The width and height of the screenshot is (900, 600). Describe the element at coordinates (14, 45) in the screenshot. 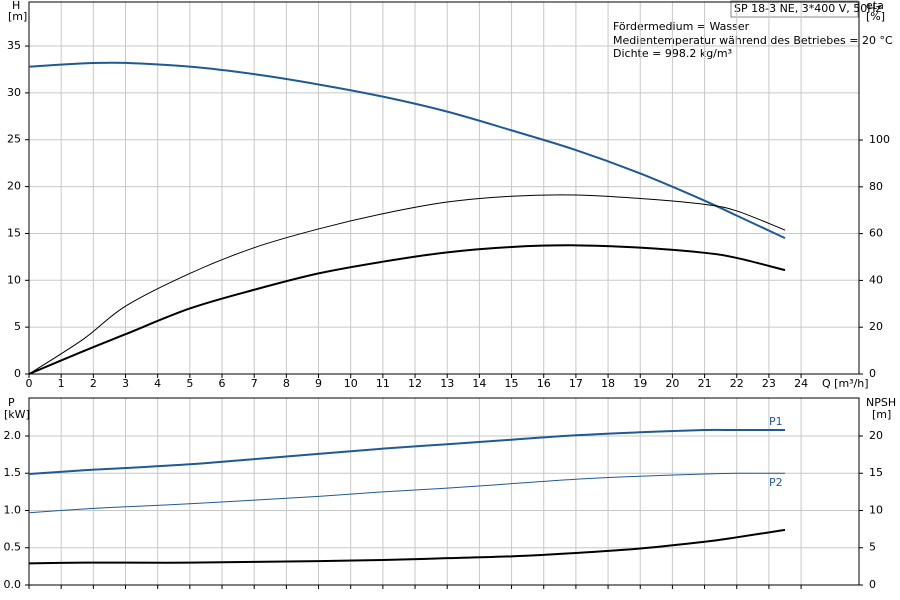

I see `y-tick-label: 35` at that location.